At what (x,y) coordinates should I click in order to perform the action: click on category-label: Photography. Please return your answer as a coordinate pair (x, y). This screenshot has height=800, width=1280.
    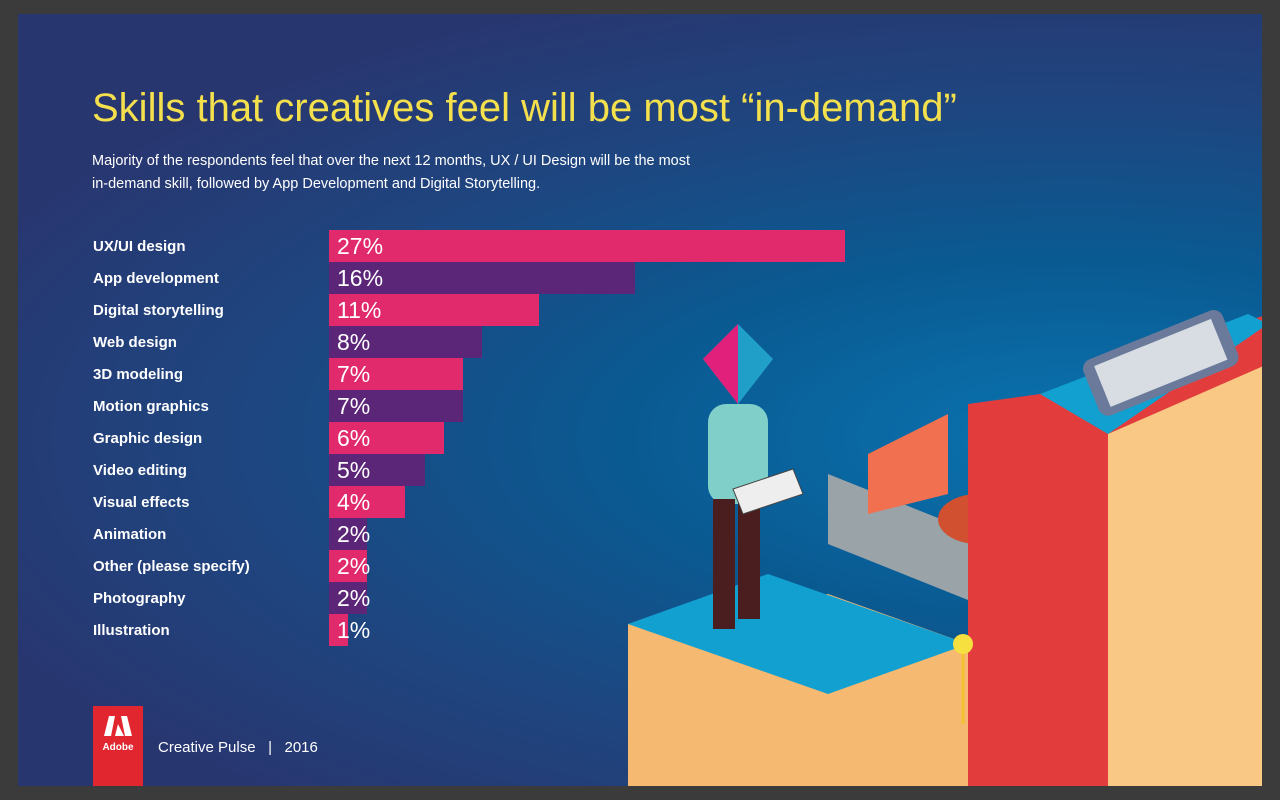
    Looking at the image, I should click on (139, 598).